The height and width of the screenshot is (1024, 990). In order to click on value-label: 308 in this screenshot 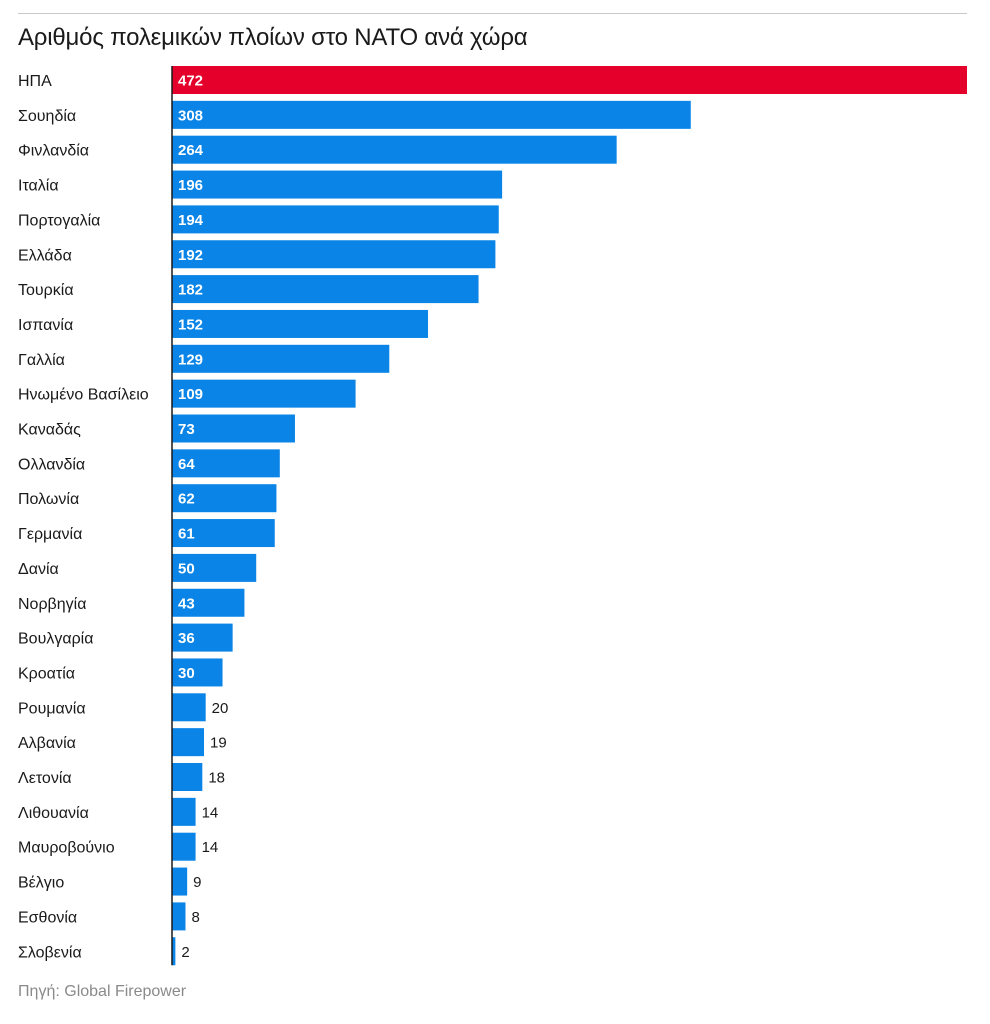, I will do `click(190, 115)`.